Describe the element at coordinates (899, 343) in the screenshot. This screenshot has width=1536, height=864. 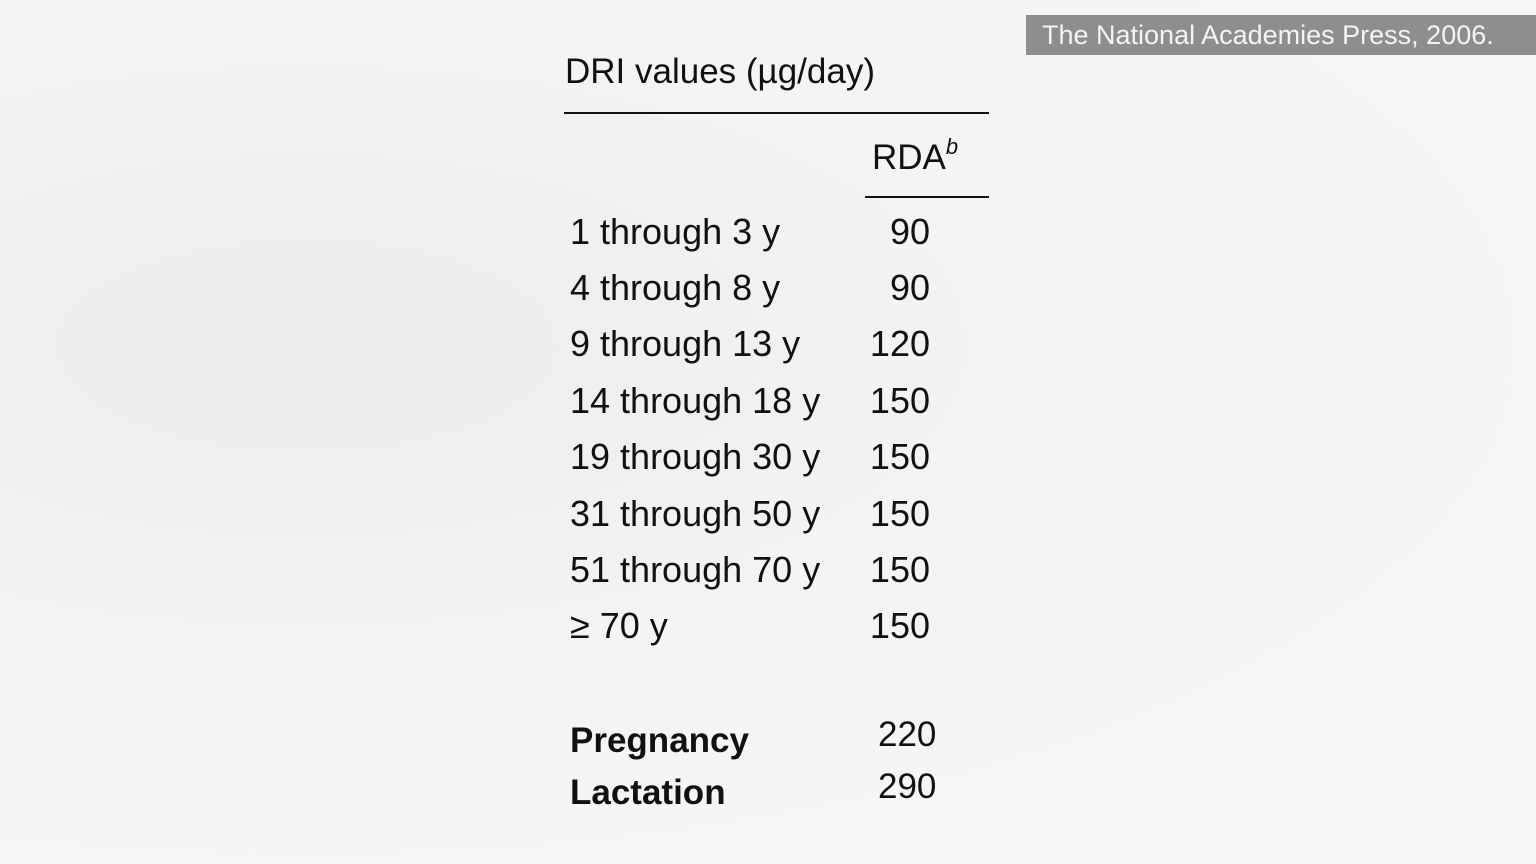
I see `row-value: 120` at that location.